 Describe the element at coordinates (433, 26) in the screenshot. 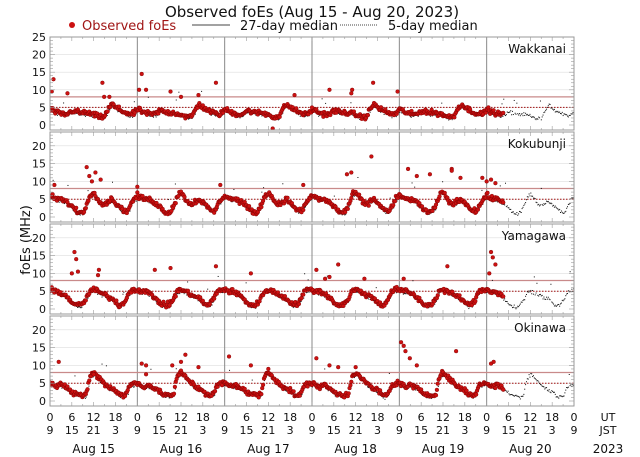

I see `legend-5day-label: 5-day median` at that location.